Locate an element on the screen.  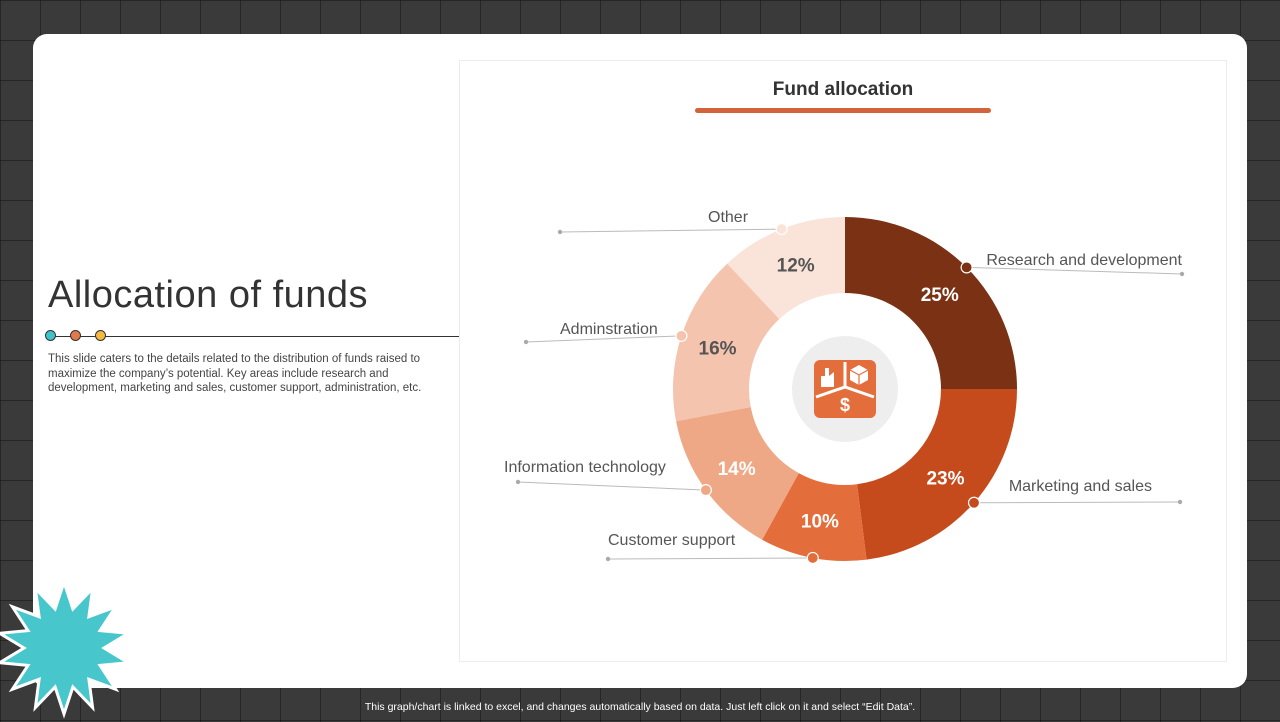
chart-title: Fund allocation is located at coordinates (843, 89).